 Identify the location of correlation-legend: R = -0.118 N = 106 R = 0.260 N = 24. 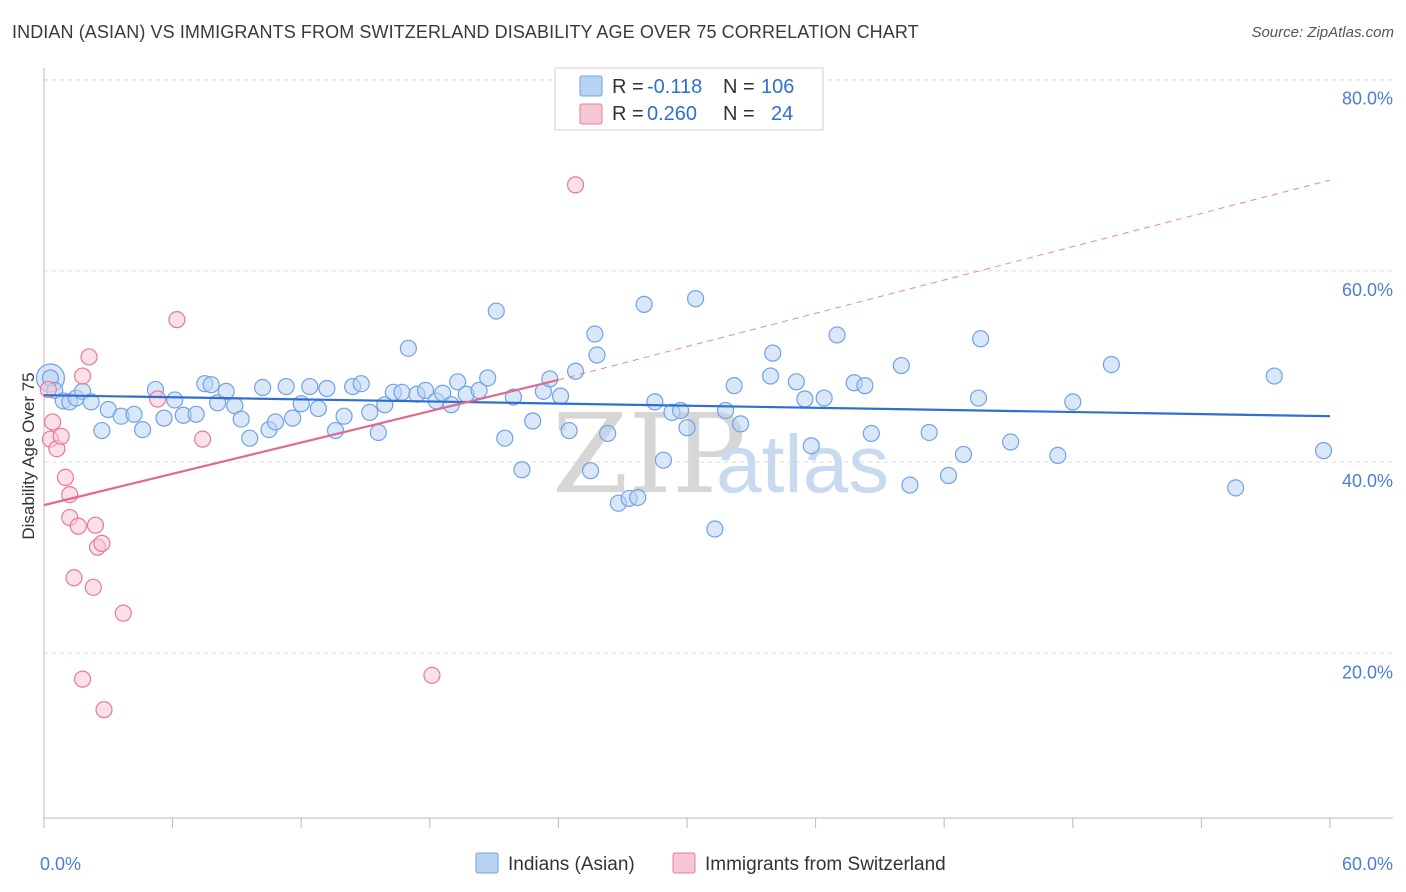
(689, 99).